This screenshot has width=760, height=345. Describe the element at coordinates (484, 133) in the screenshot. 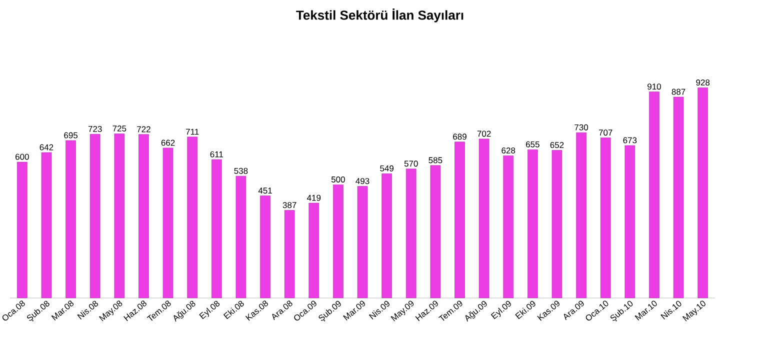

I see `data-label: 702` at that location.